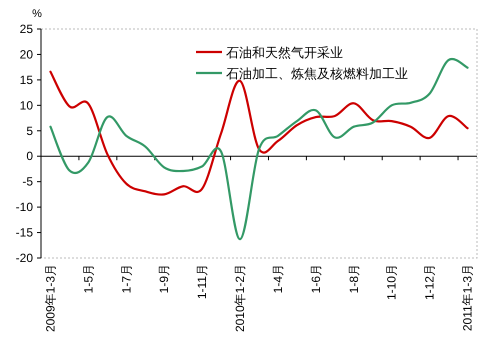  Describe the element at coordinates (50, 298) in the screenshot. I see `x-tick-label: 2009年1-3月` at that location.